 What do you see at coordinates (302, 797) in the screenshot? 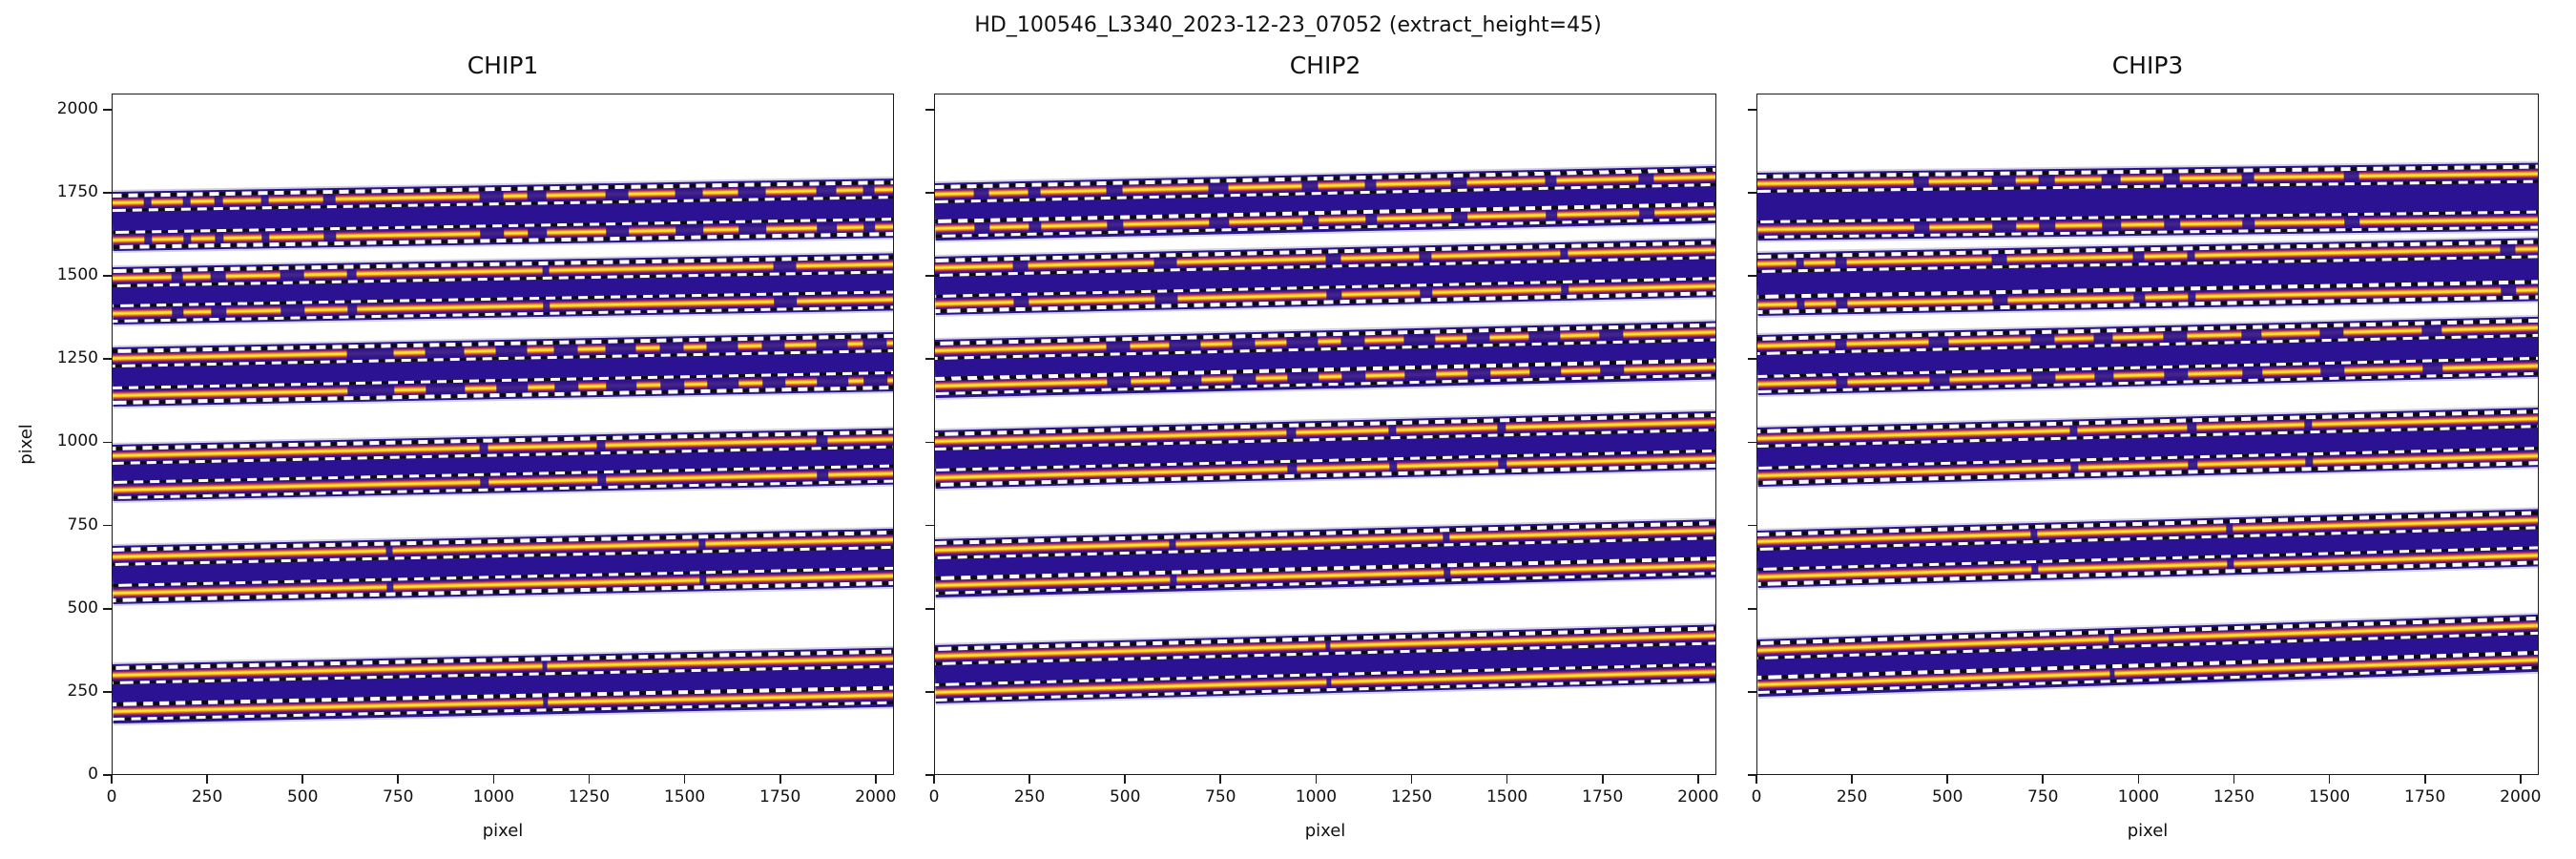
I see `x-axis-tick-label: 500` at bounding box center [302, 797].